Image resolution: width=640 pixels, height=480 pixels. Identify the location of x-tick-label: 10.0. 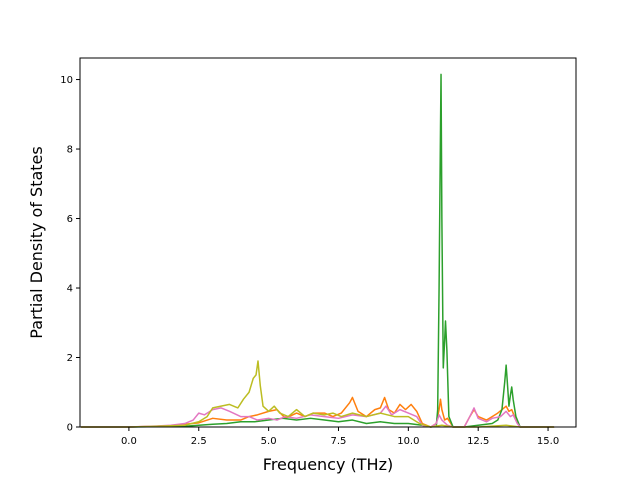
(408, 441).